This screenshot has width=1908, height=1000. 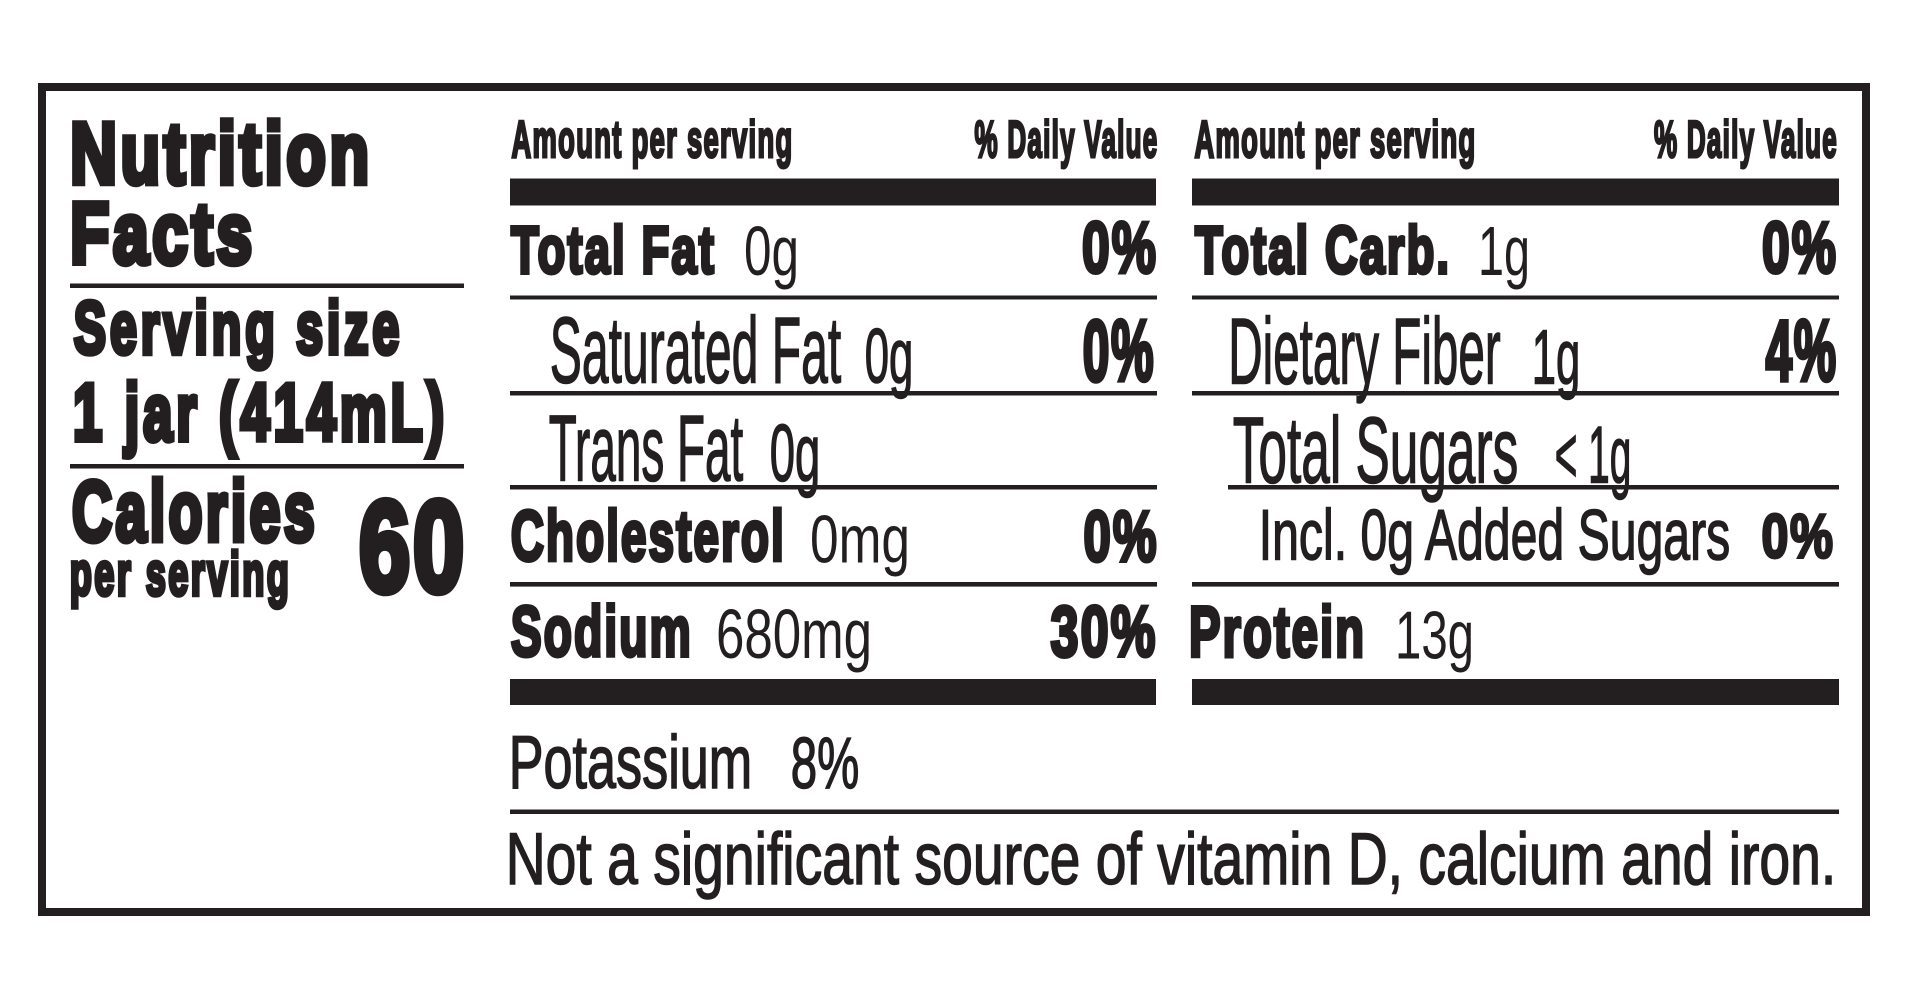 What do you see at coordinates (221, 154) in the screenshot?
I see `svg-text: Nutrition` at bounding box center [221, 154].